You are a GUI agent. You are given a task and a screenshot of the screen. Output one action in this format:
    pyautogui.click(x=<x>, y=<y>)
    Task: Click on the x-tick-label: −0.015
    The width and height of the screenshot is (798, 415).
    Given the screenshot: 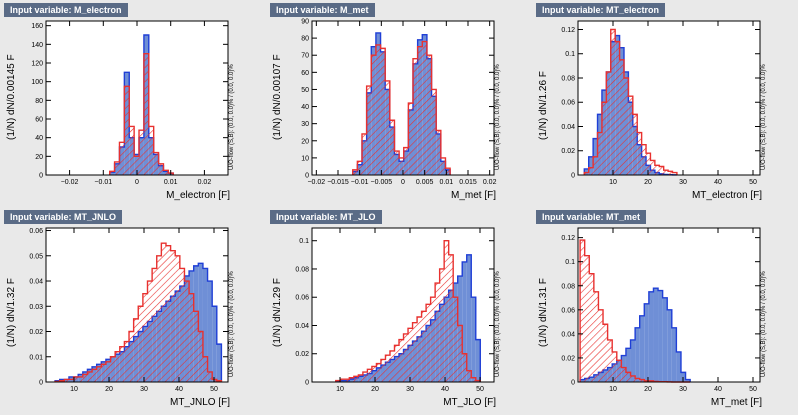 What is the action you would take?
    pyautogui.click(x=338, y=182)
    